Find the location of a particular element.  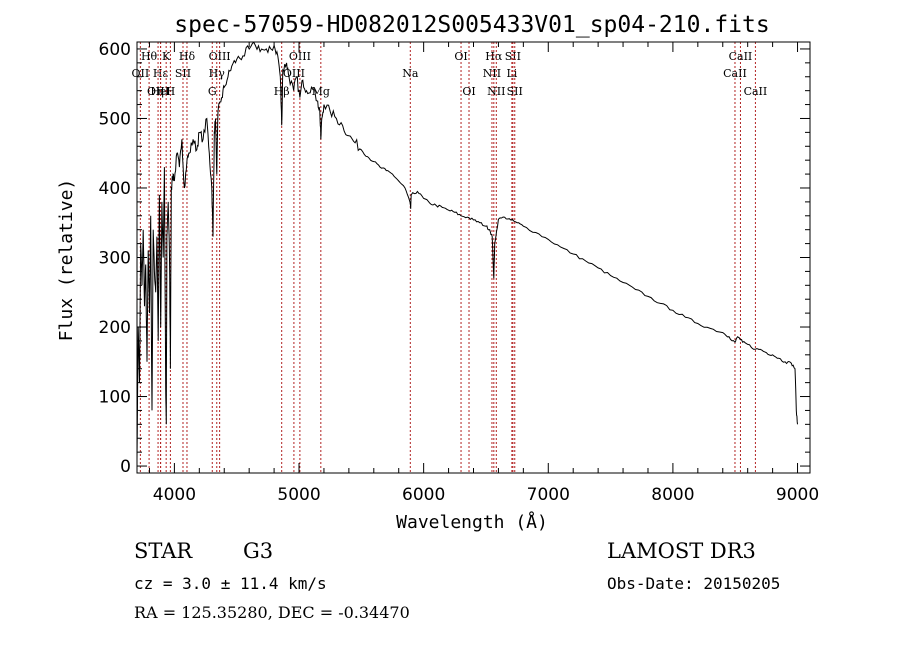

line-mark-label: Hθ is located at coordinates (149, 56).